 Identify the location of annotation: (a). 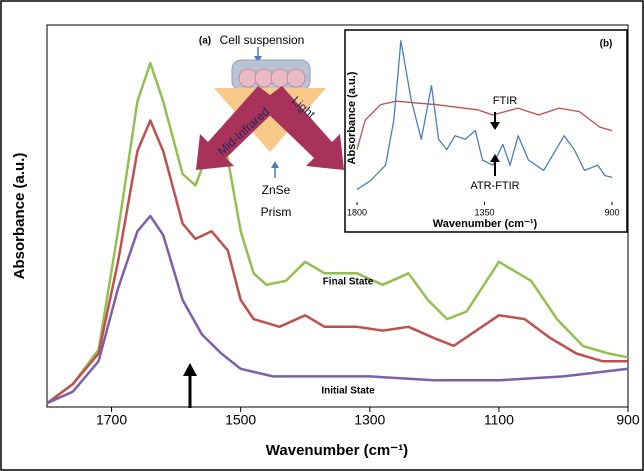
(205, 41).